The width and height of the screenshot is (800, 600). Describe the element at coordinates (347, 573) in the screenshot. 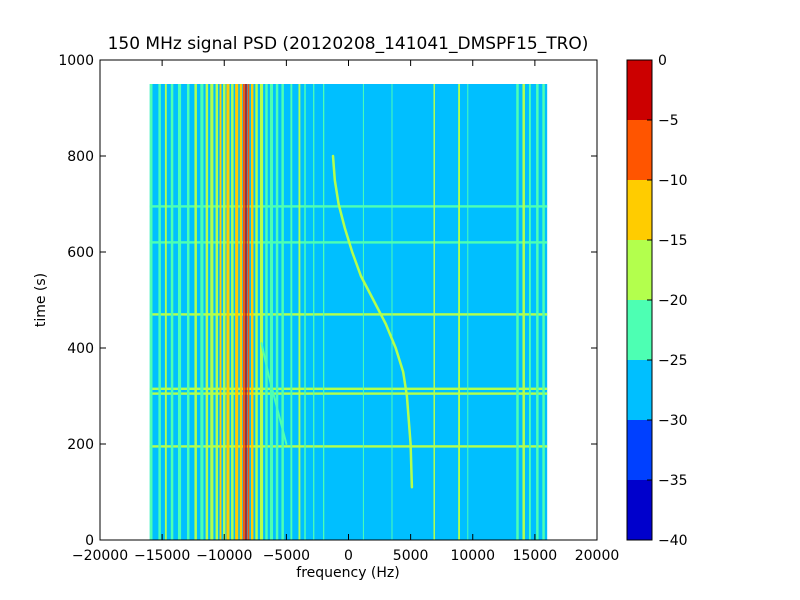

I see `x-axis-label: frequency (Hz)` at that location.